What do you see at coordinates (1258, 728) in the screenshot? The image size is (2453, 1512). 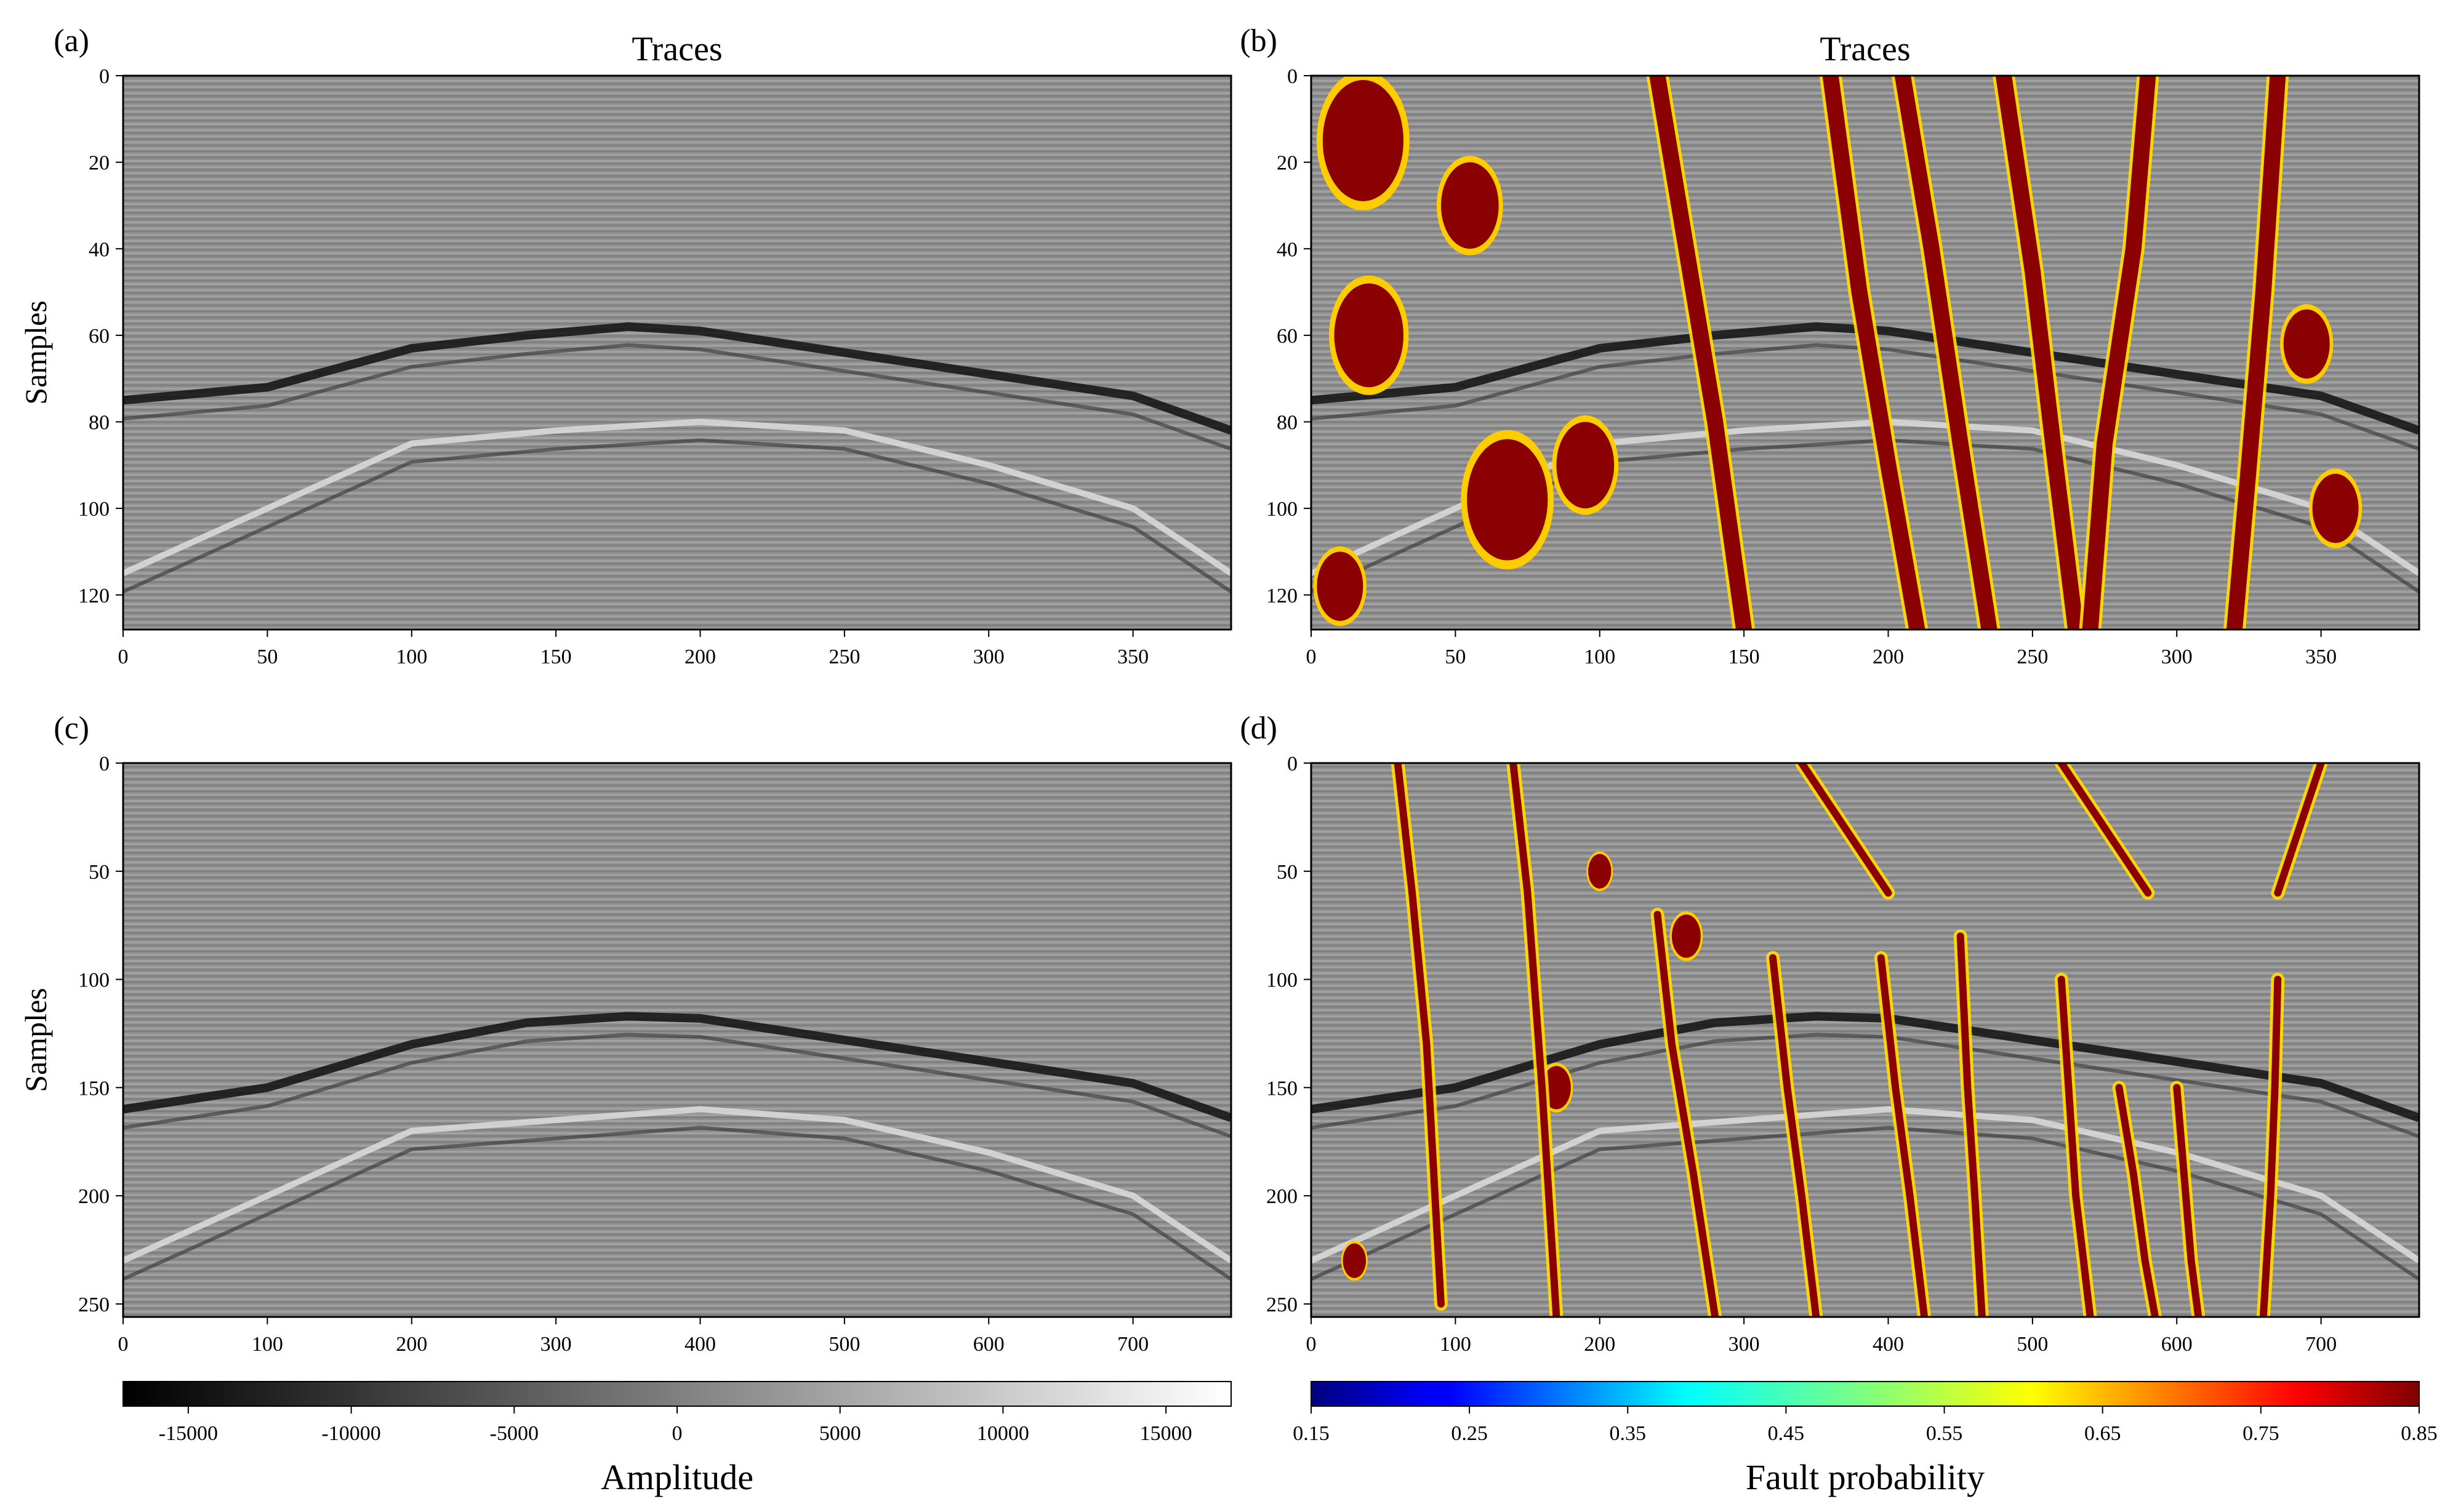 I see `panel-label: (d)` at bounding box center [1258, 728].